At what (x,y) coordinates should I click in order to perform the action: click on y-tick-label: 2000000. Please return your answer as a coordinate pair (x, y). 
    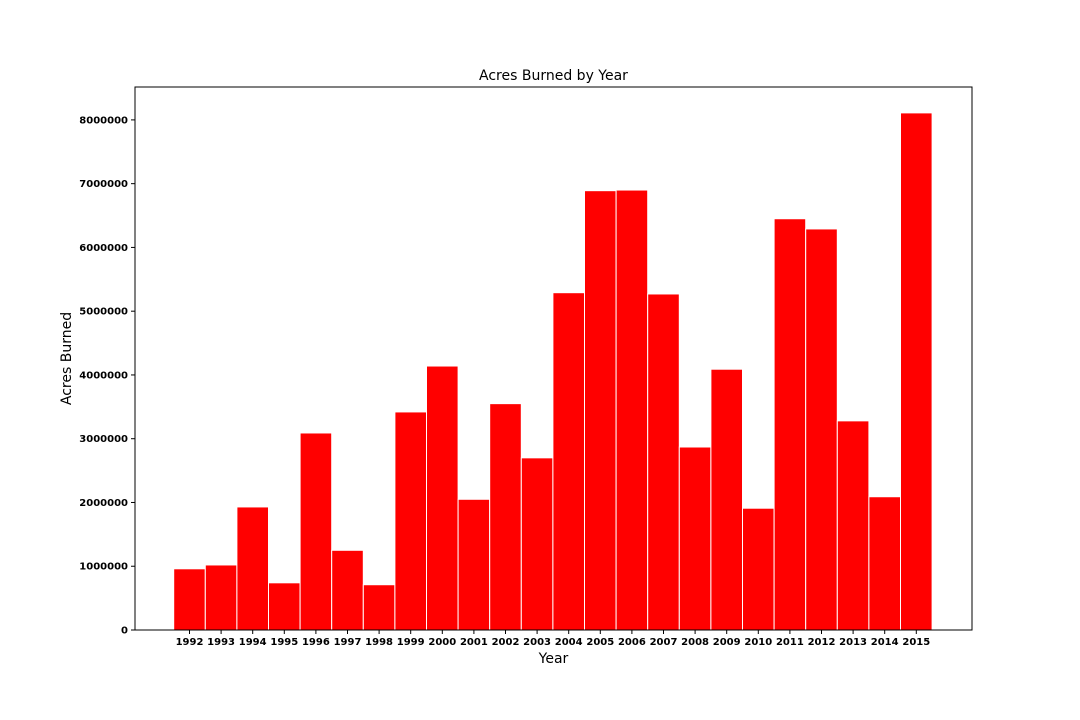
    Looking at the image, I should click on (103, 503).